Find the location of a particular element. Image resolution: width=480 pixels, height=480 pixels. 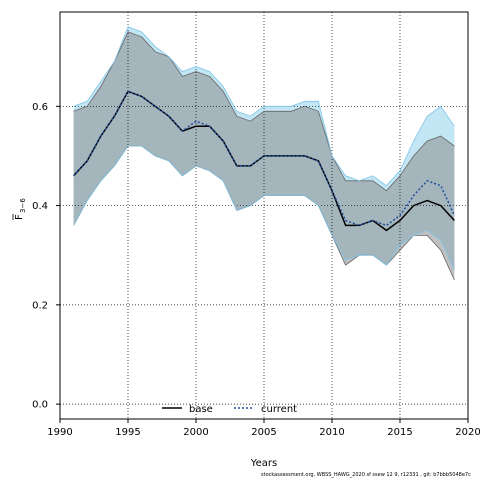

y-axis-title-sub: 3−6 is located at coordinates (23, 205).